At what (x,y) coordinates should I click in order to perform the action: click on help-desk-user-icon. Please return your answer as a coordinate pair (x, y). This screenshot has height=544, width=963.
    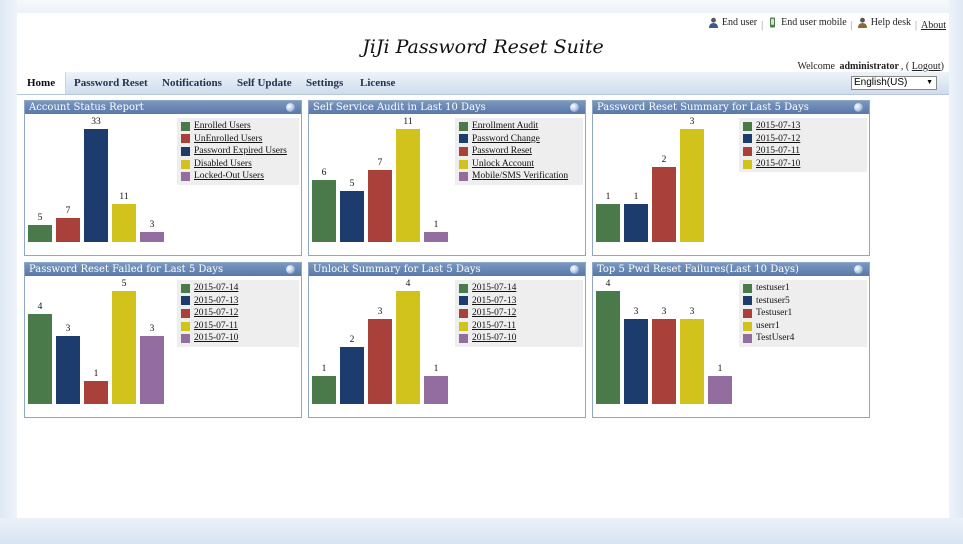
    Looking at the image, I should click on (862, 22).